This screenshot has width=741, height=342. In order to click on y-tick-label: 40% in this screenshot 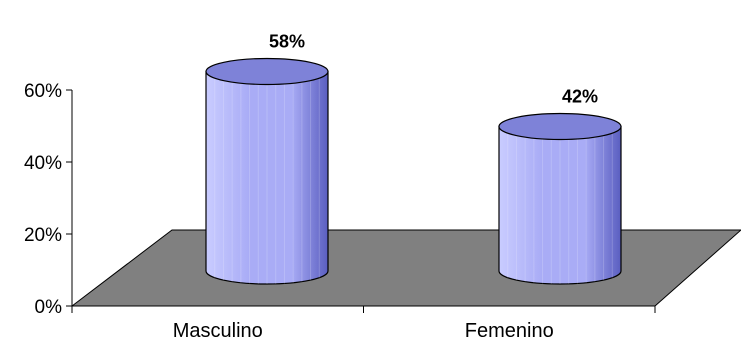, I will do `click(43, 163)`.